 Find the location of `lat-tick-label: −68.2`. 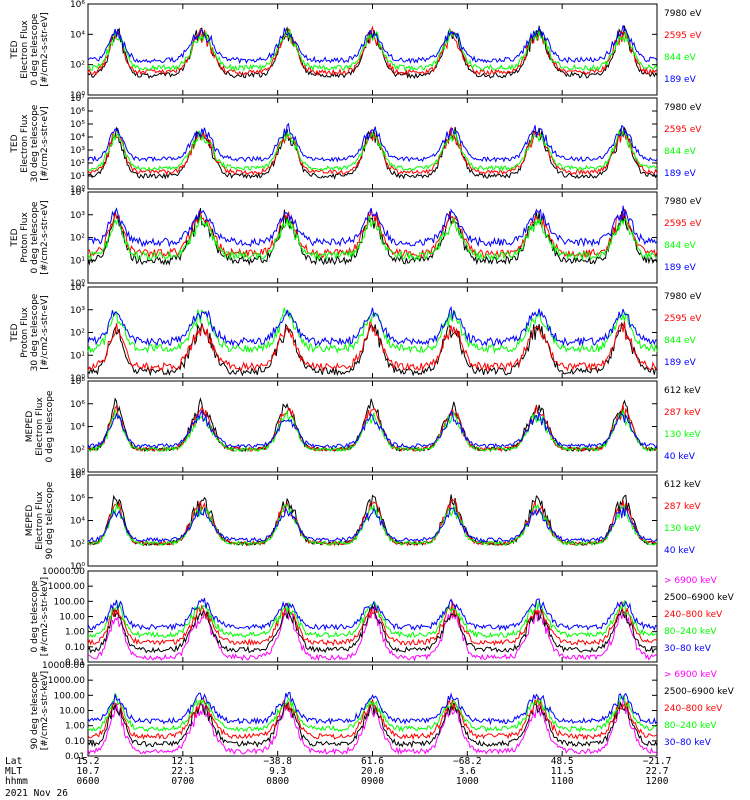

lat-tick-label: −68.2 is located at coordinates (467, 761).